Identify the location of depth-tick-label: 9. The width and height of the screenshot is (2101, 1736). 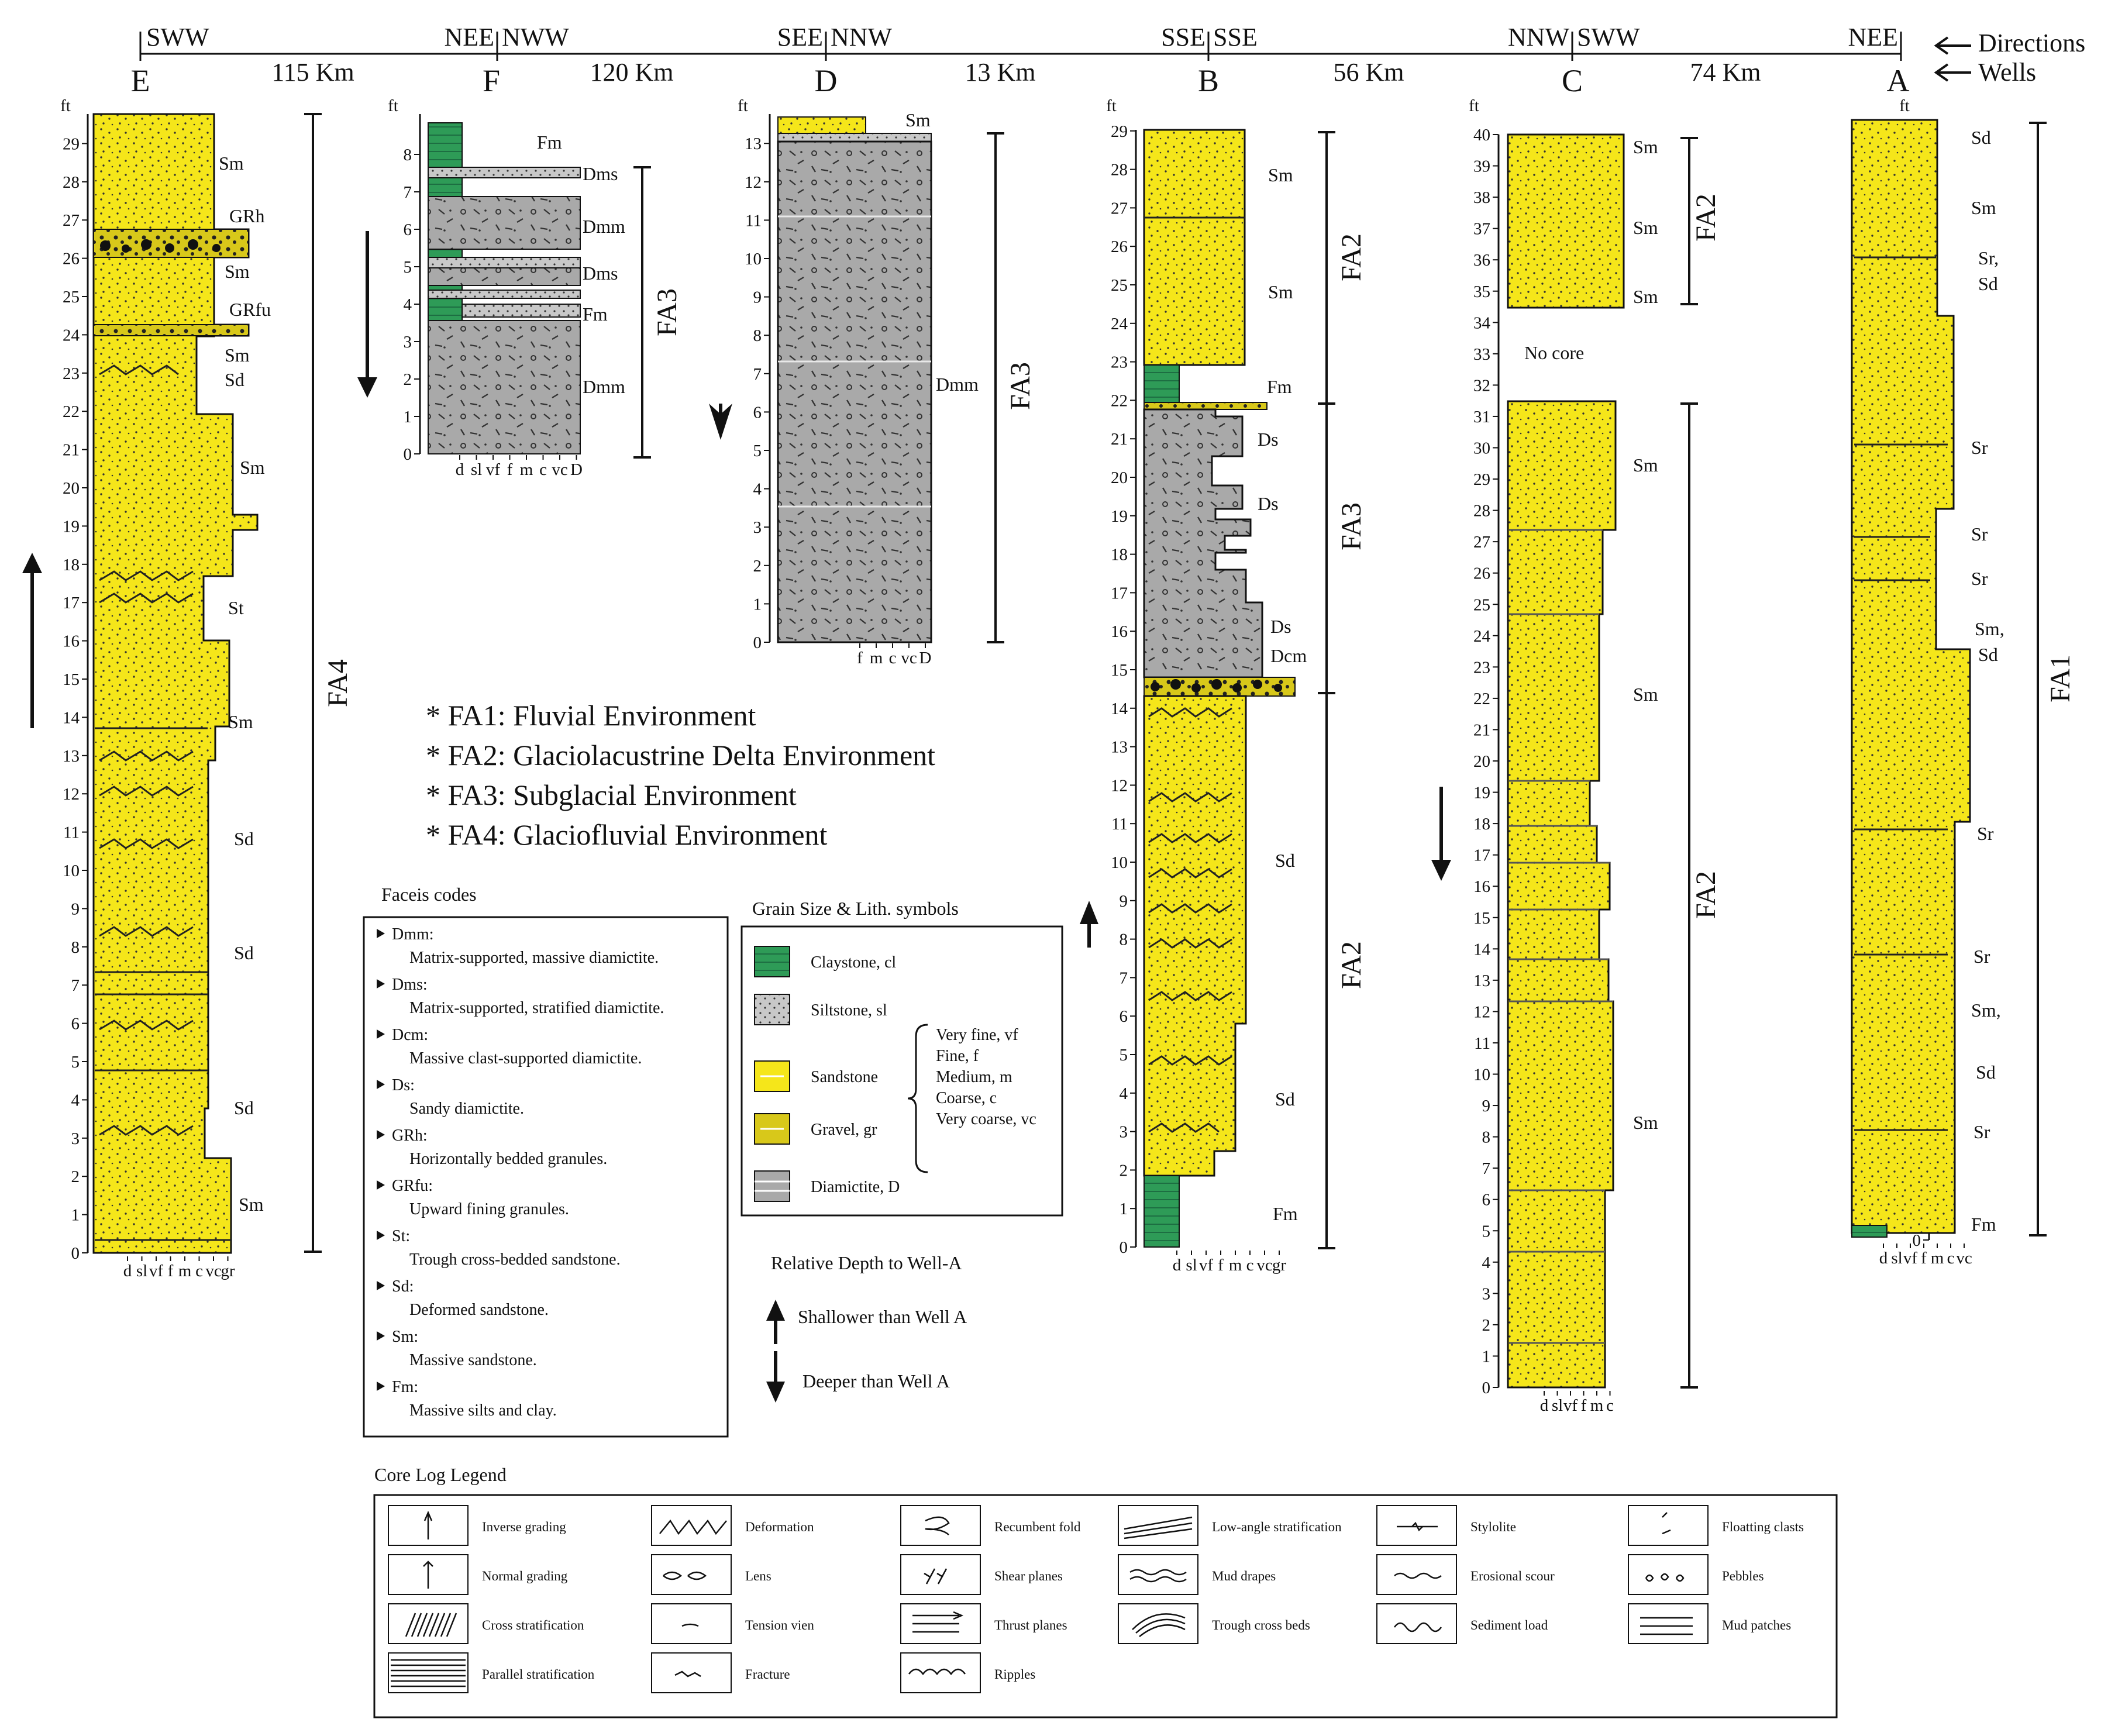
(1487, 1106).